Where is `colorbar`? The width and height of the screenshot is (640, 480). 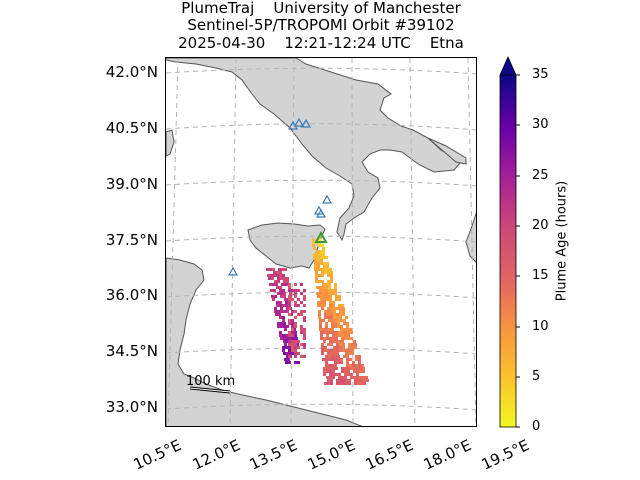 colorbar is located at coordinates (509, 242).